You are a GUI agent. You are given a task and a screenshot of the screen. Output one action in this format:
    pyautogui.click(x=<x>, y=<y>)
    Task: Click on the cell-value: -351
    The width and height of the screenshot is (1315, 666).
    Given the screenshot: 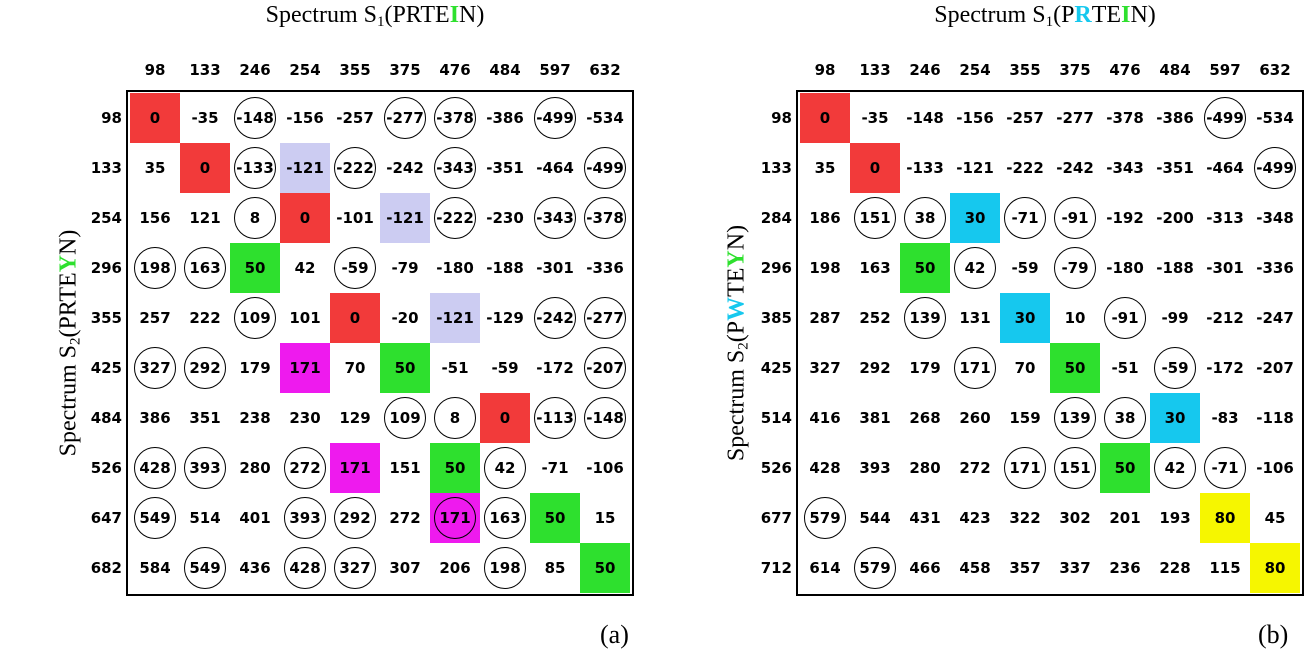 What is the action you would take?
    pyautogui.click(x=505, y=168)
    